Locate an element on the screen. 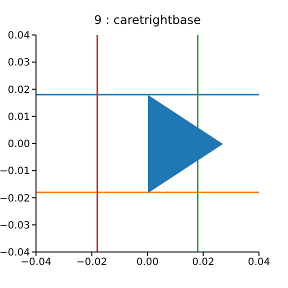  x-tick-label: −0.04 is located at coordinates (36, 262).